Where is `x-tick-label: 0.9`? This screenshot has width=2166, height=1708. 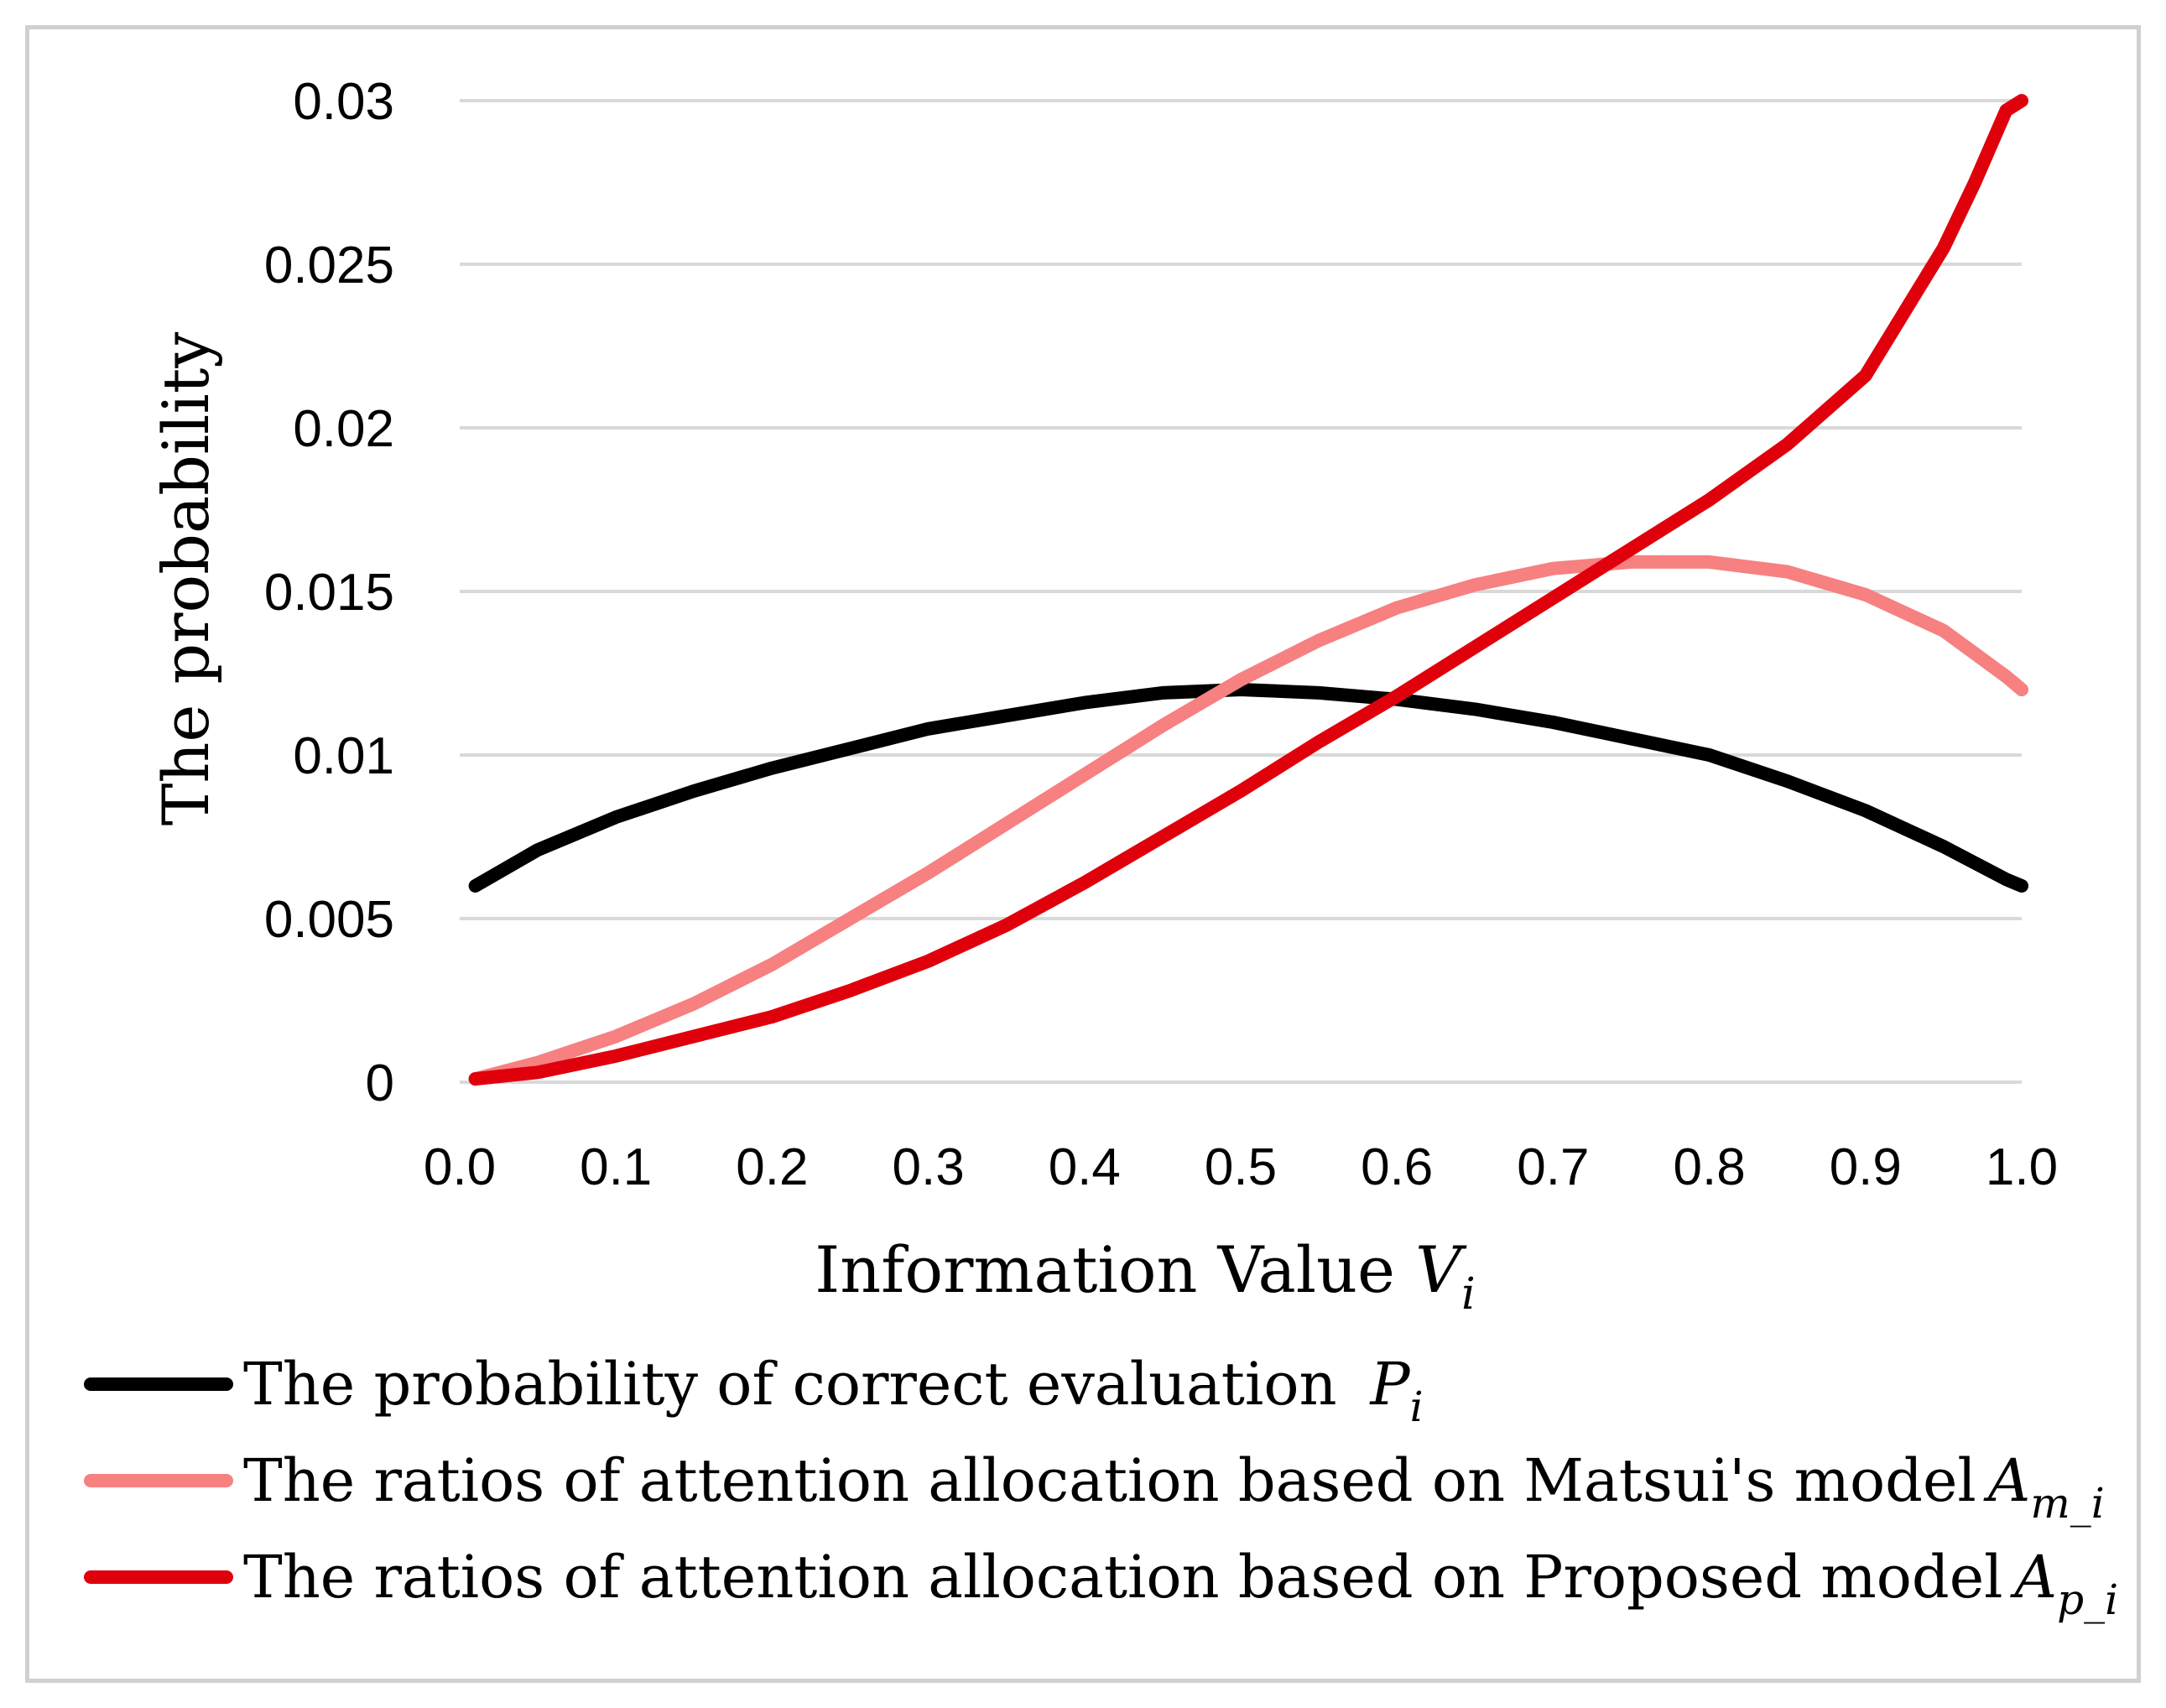 x-tick-label: 0.9 is located at coordinates (1866, 1167).